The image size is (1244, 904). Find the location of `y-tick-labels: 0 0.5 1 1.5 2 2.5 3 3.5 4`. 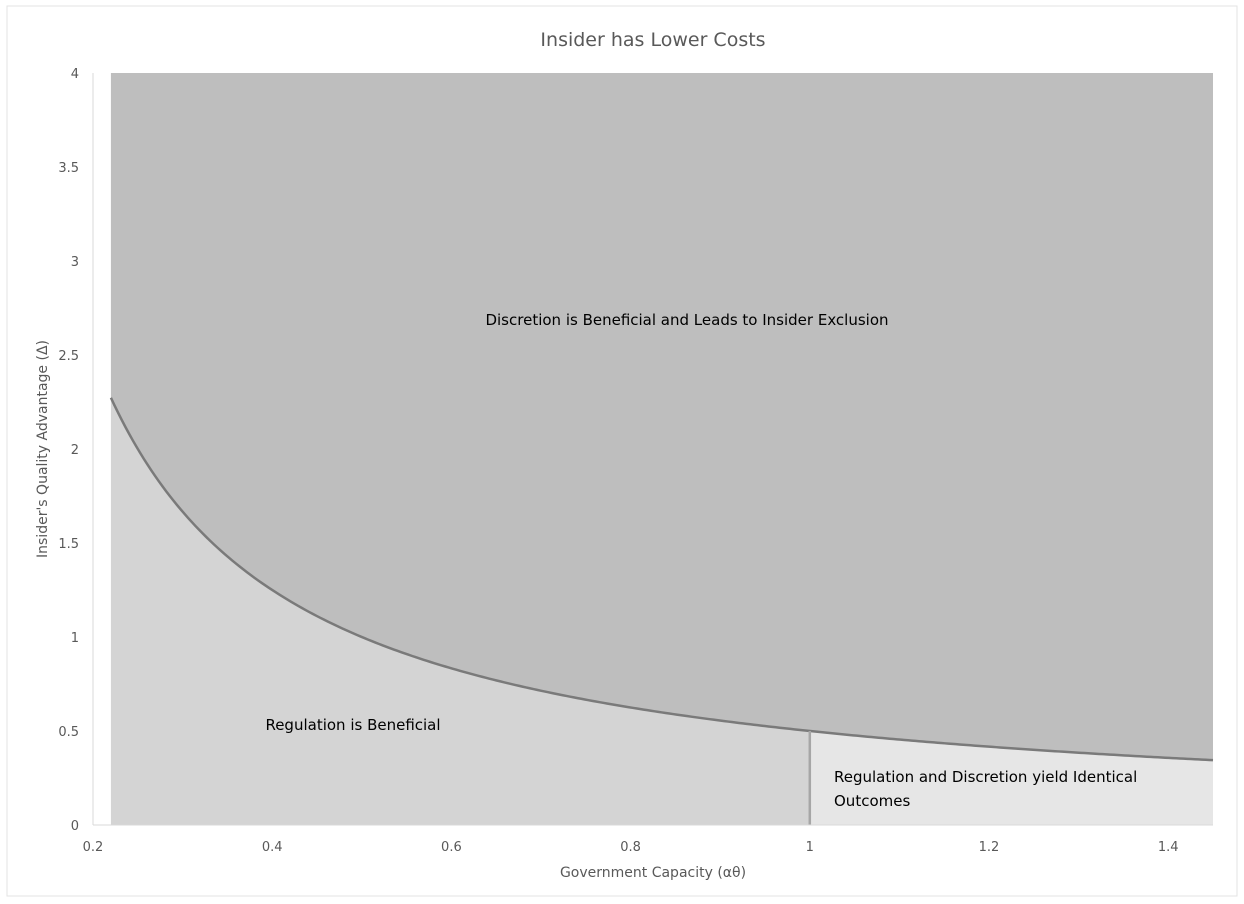

y-tick-labels: 0 0.5 1 1.5 2 2.5 3 3.5 4 is located at coordinates (68, 450).